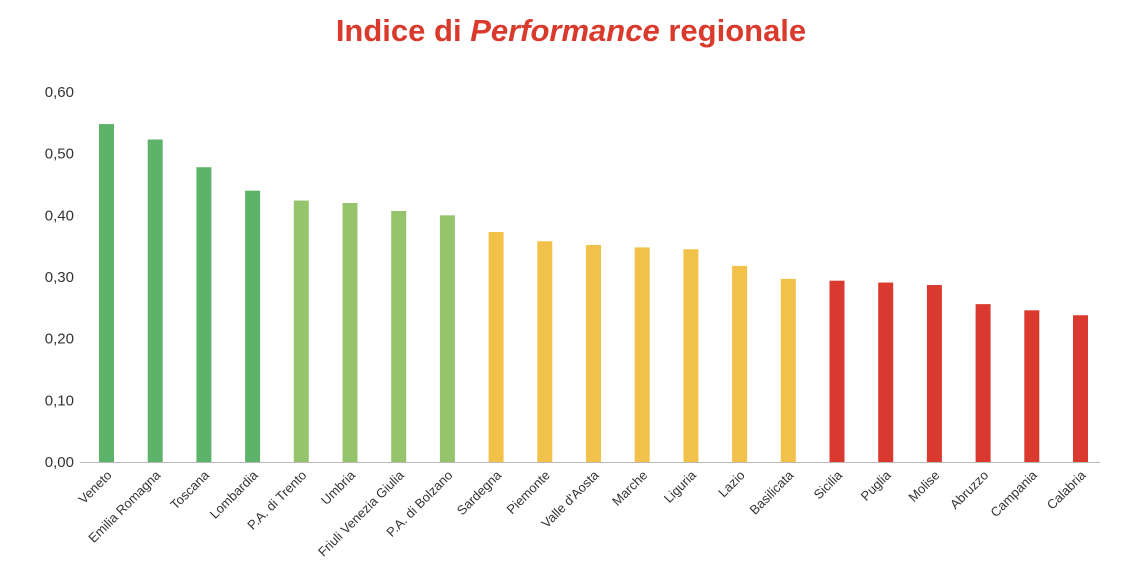  I want to click on x-tick-label: Sardegna, so click(479, 492).